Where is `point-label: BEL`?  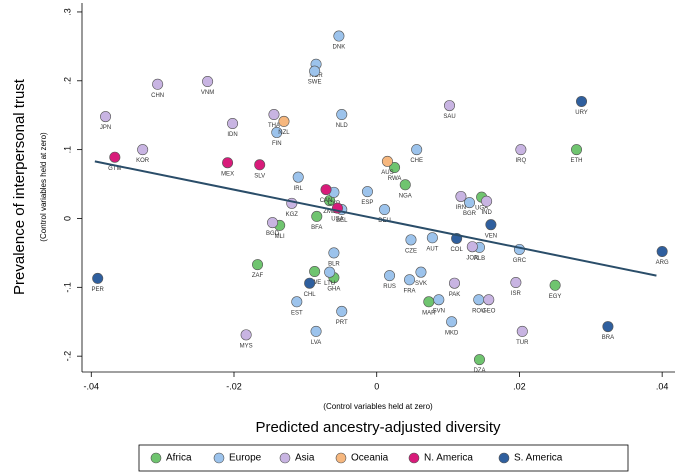 point-label: BEL is located at coordinates (342, 221).